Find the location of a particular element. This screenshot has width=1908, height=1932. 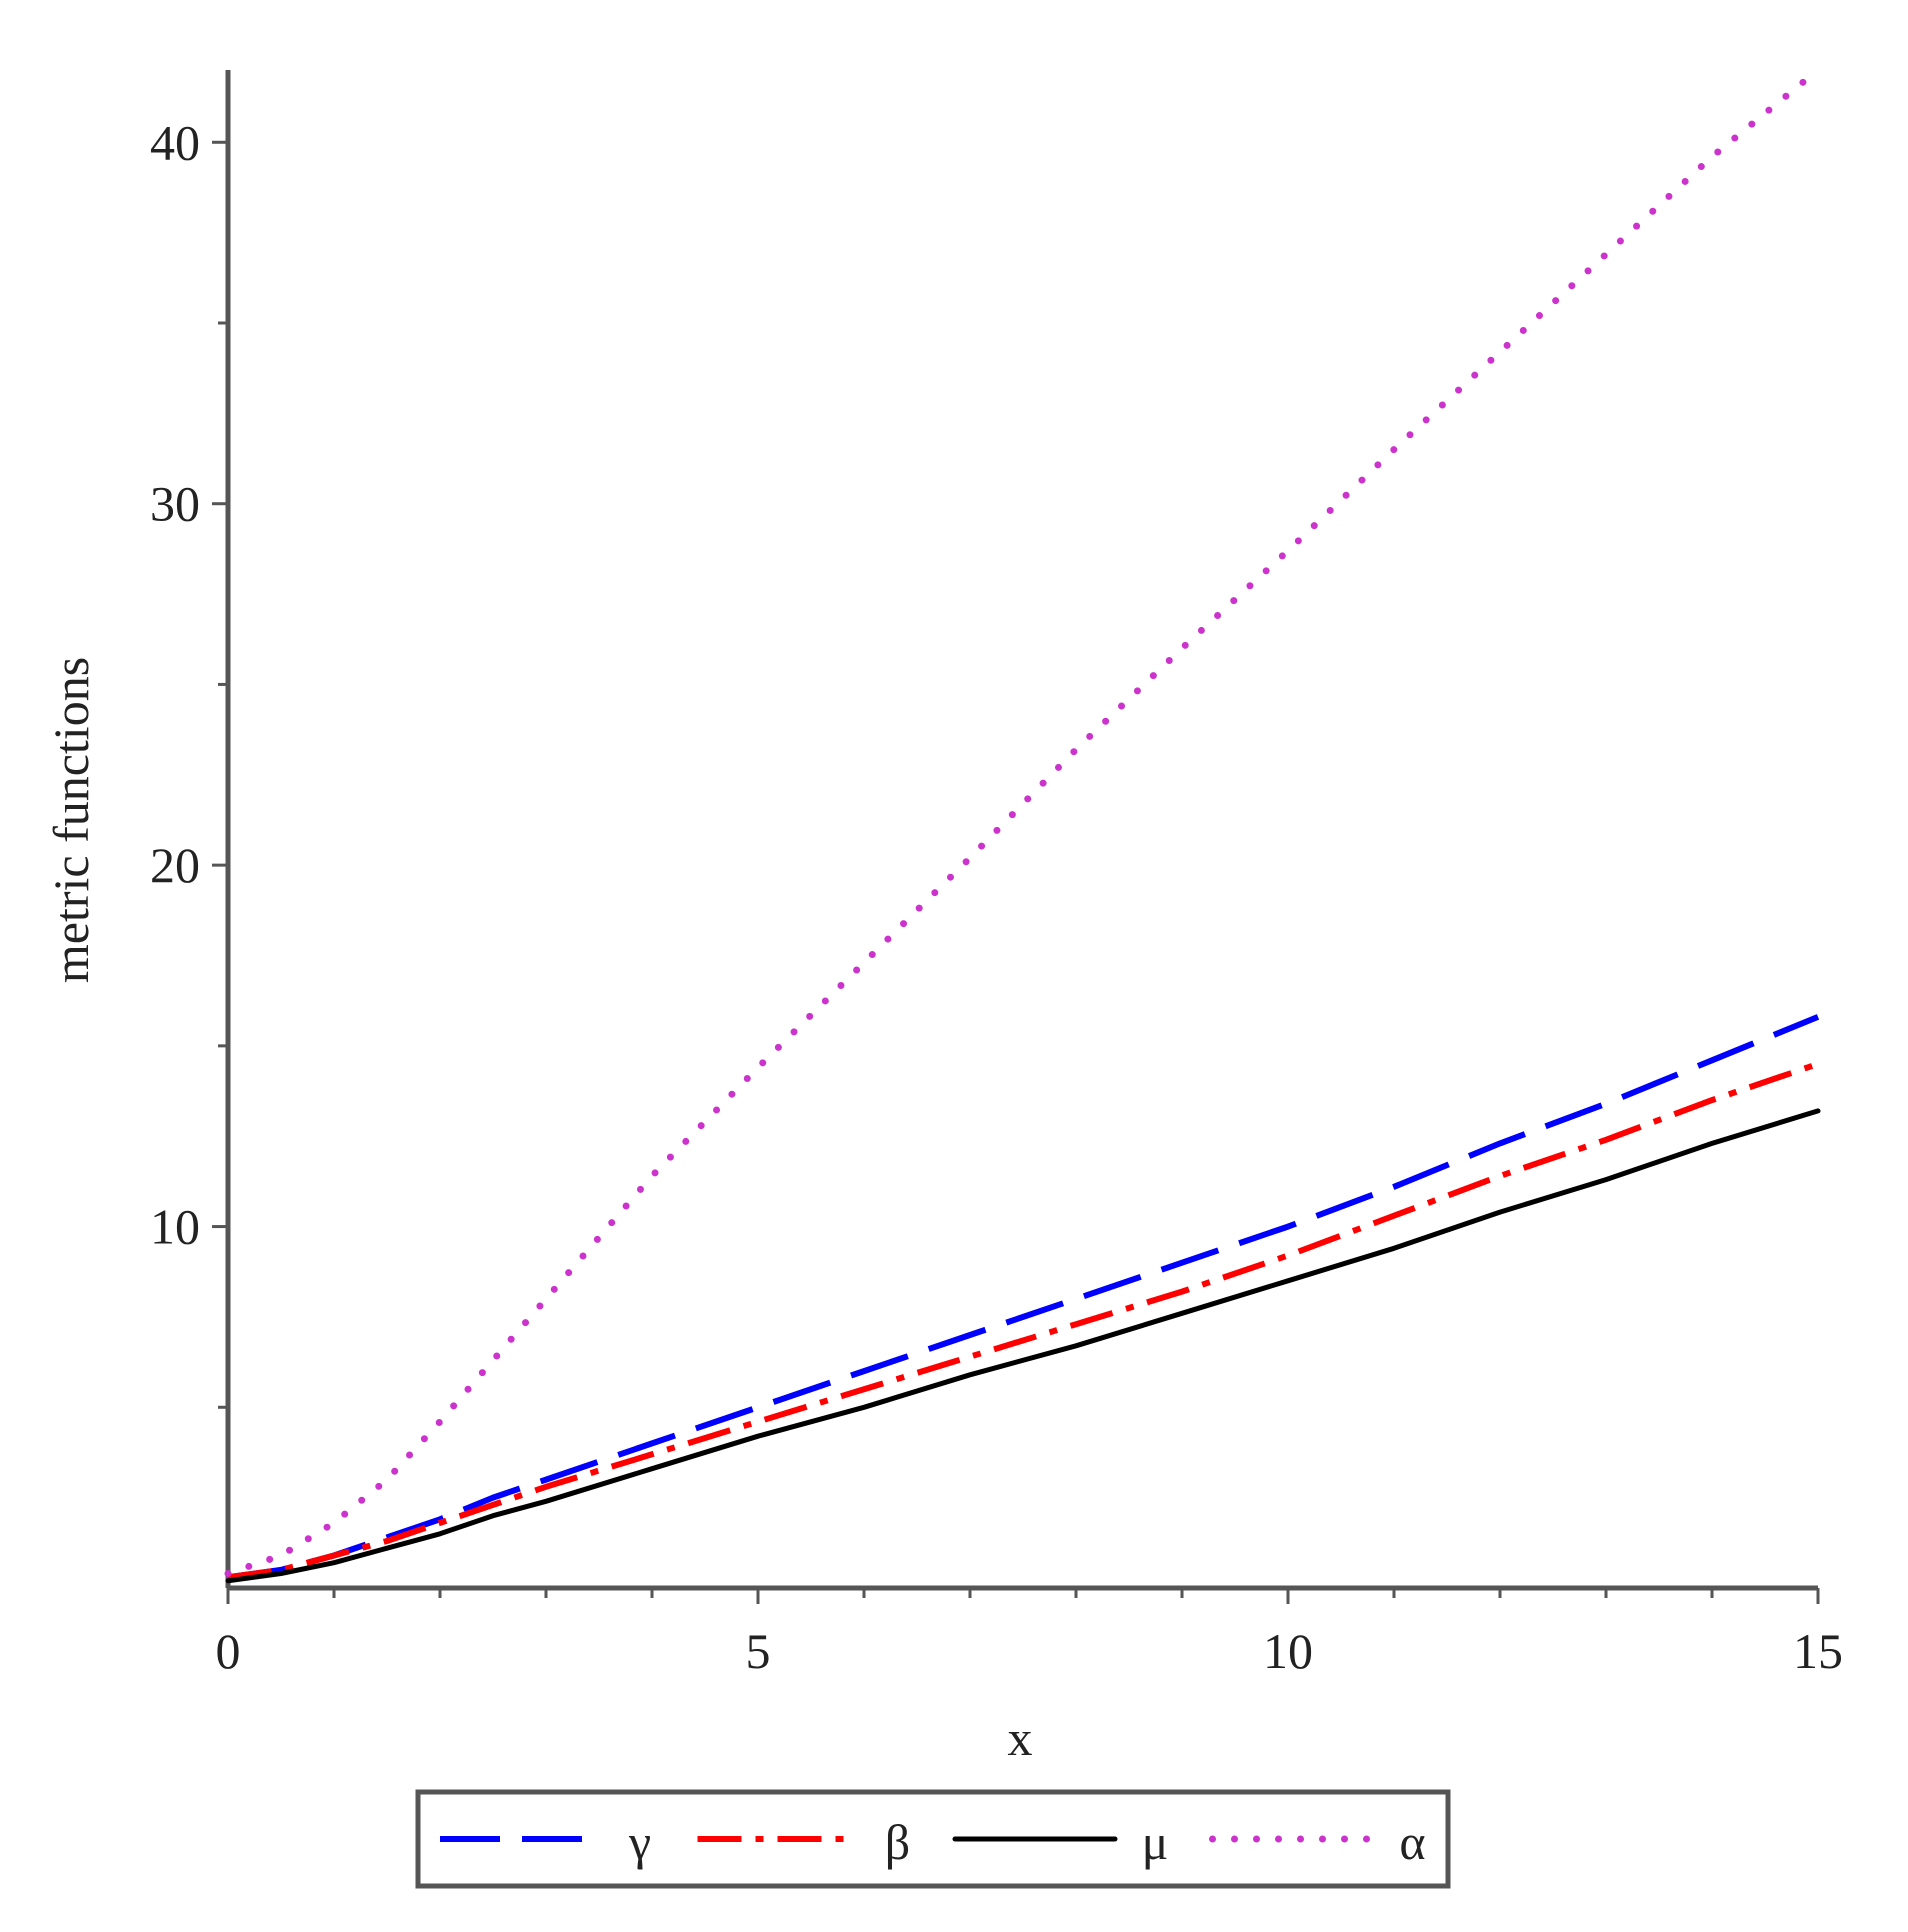

x-axis-title: x is located at coordinates (1020, 1738).